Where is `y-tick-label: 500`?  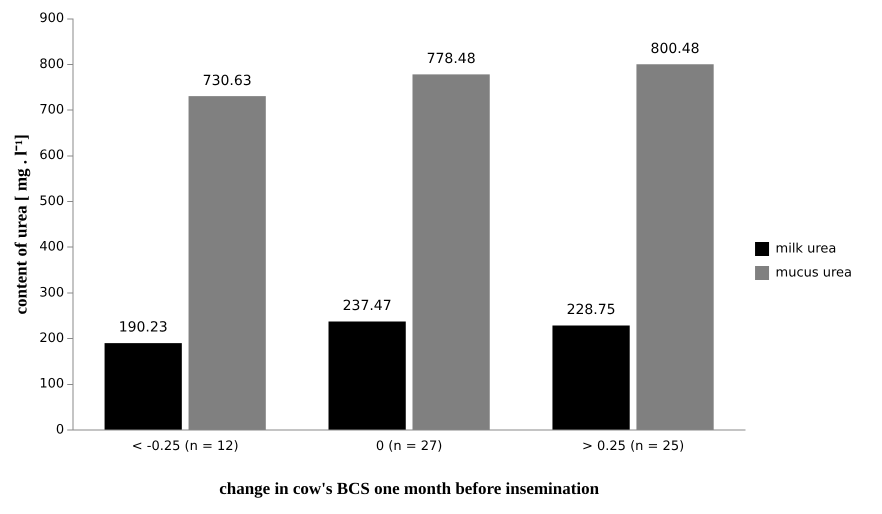 y-tick-label: 500 is located at coordinates (51, 201).